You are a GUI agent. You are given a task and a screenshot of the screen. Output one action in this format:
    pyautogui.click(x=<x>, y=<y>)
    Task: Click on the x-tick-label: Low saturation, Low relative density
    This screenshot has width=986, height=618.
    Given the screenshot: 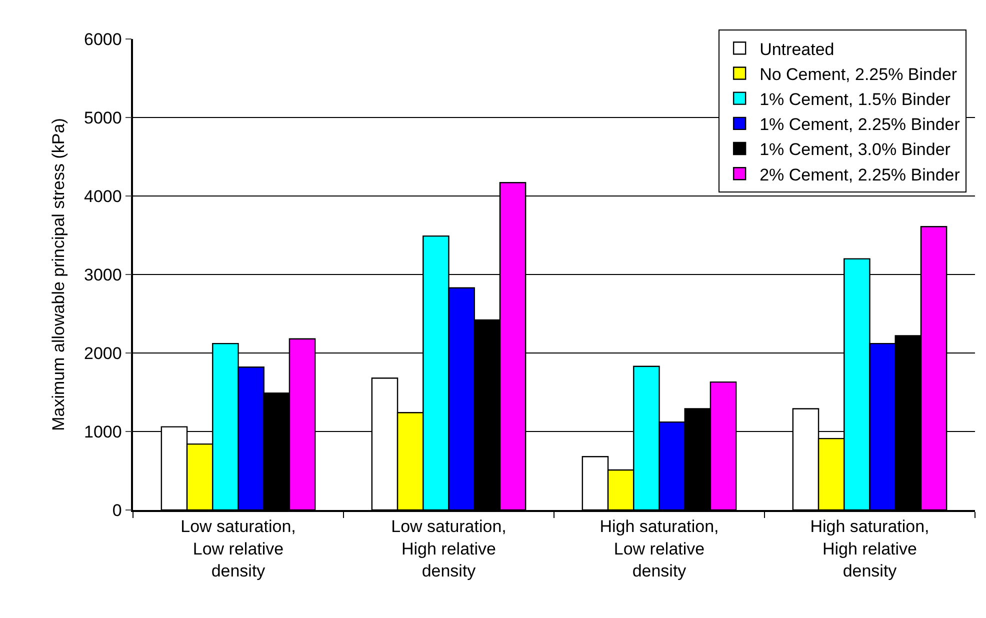 What is the action you would take?
    pyautogui.click(x=238, y=548)
    